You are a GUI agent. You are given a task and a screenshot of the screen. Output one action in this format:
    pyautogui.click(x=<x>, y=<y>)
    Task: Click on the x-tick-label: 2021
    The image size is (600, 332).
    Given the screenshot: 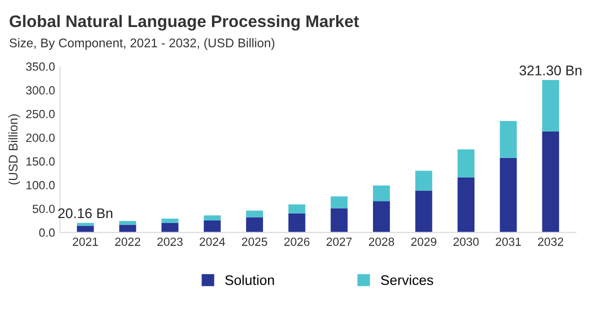 What is the action you would take?
    pyautogui.click(x=85, y=242)
    